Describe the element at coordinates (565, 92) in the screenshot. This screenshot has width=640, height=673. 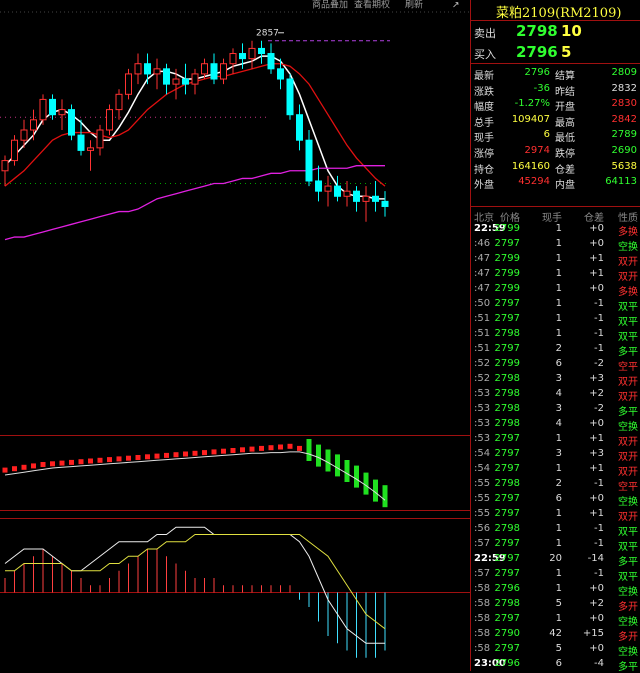
I see `stat-label: 昨结` at that location.